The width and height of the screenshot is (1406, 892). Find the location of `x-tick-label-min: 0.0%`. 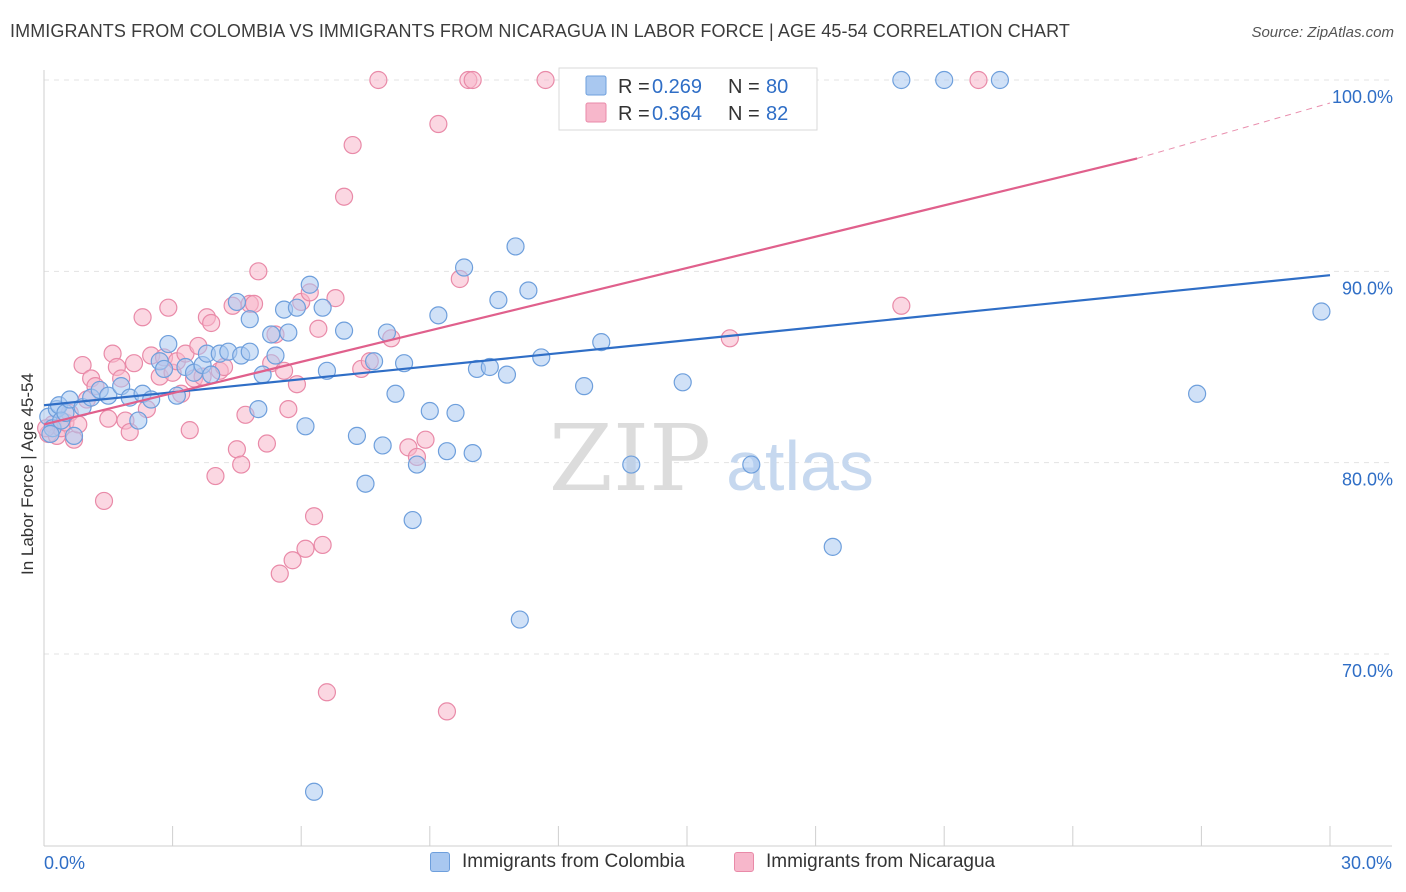

x-tick-label-min: 0.0% is located at coordinates (64, 863).